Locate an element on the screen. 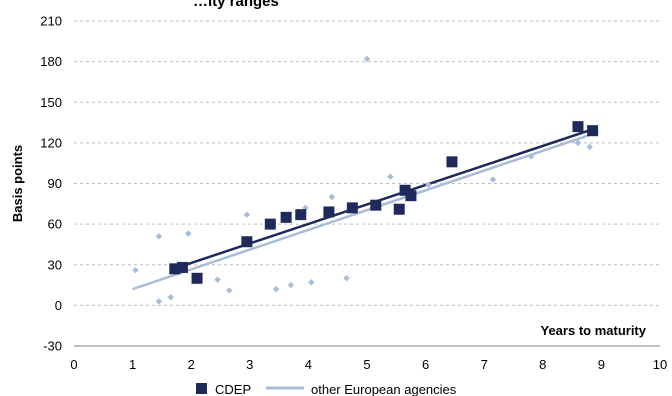  y-tick-label: 30 is located at coordinates (55, 264).